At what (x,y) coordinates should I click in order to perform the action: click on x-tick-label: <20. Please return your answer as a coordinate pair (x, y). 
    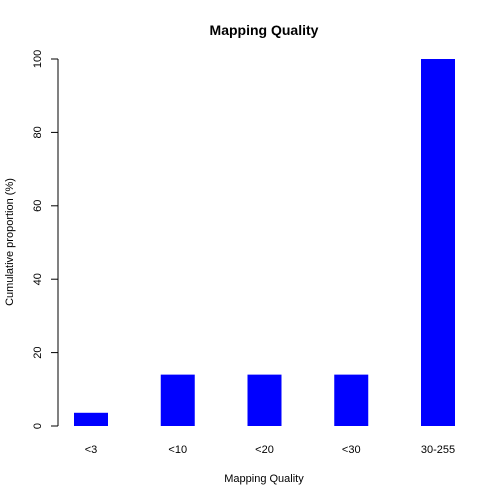
    Looking at the image, I should click on (264, 450).